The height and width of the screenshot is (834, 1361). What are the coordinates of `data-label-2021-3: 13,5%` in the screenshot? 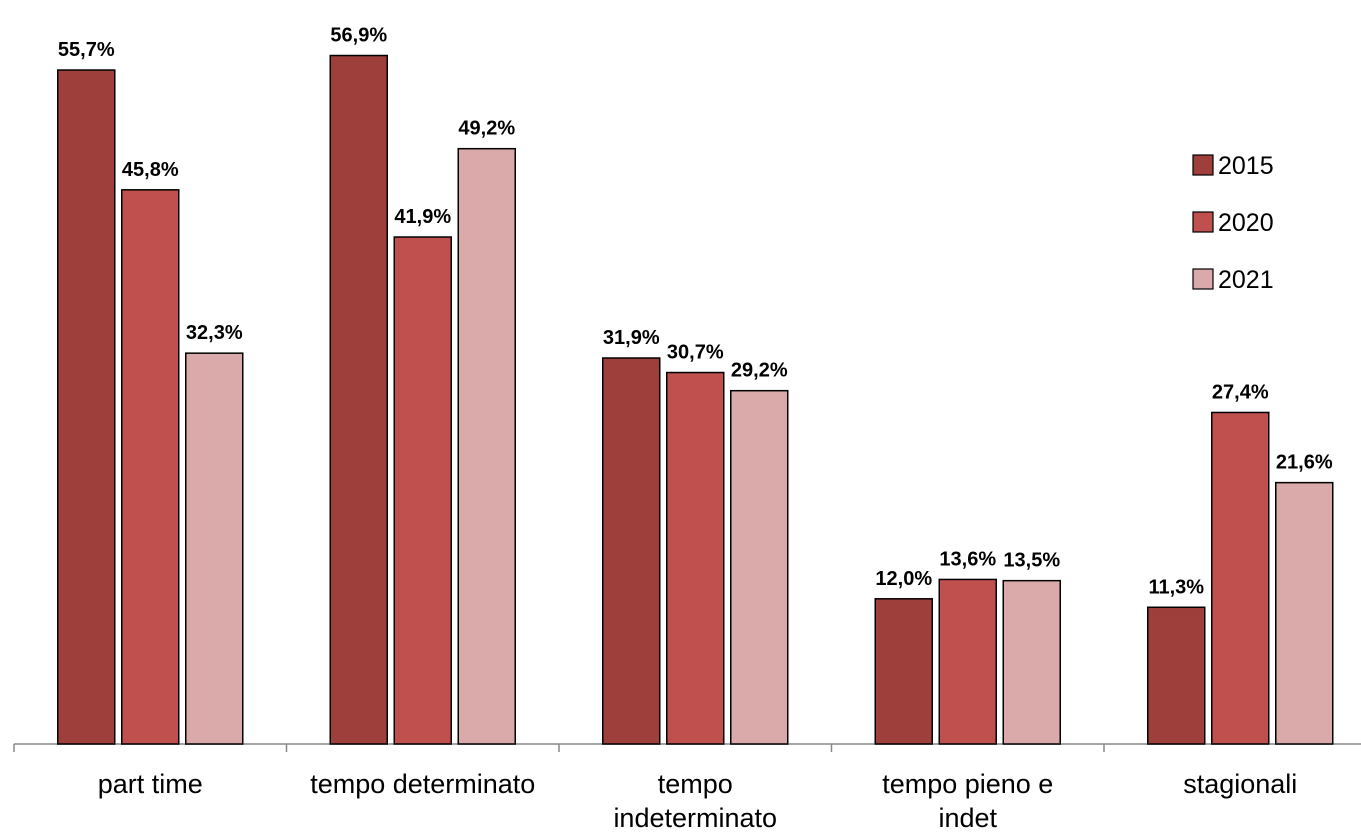 It's located at (1031, 561).